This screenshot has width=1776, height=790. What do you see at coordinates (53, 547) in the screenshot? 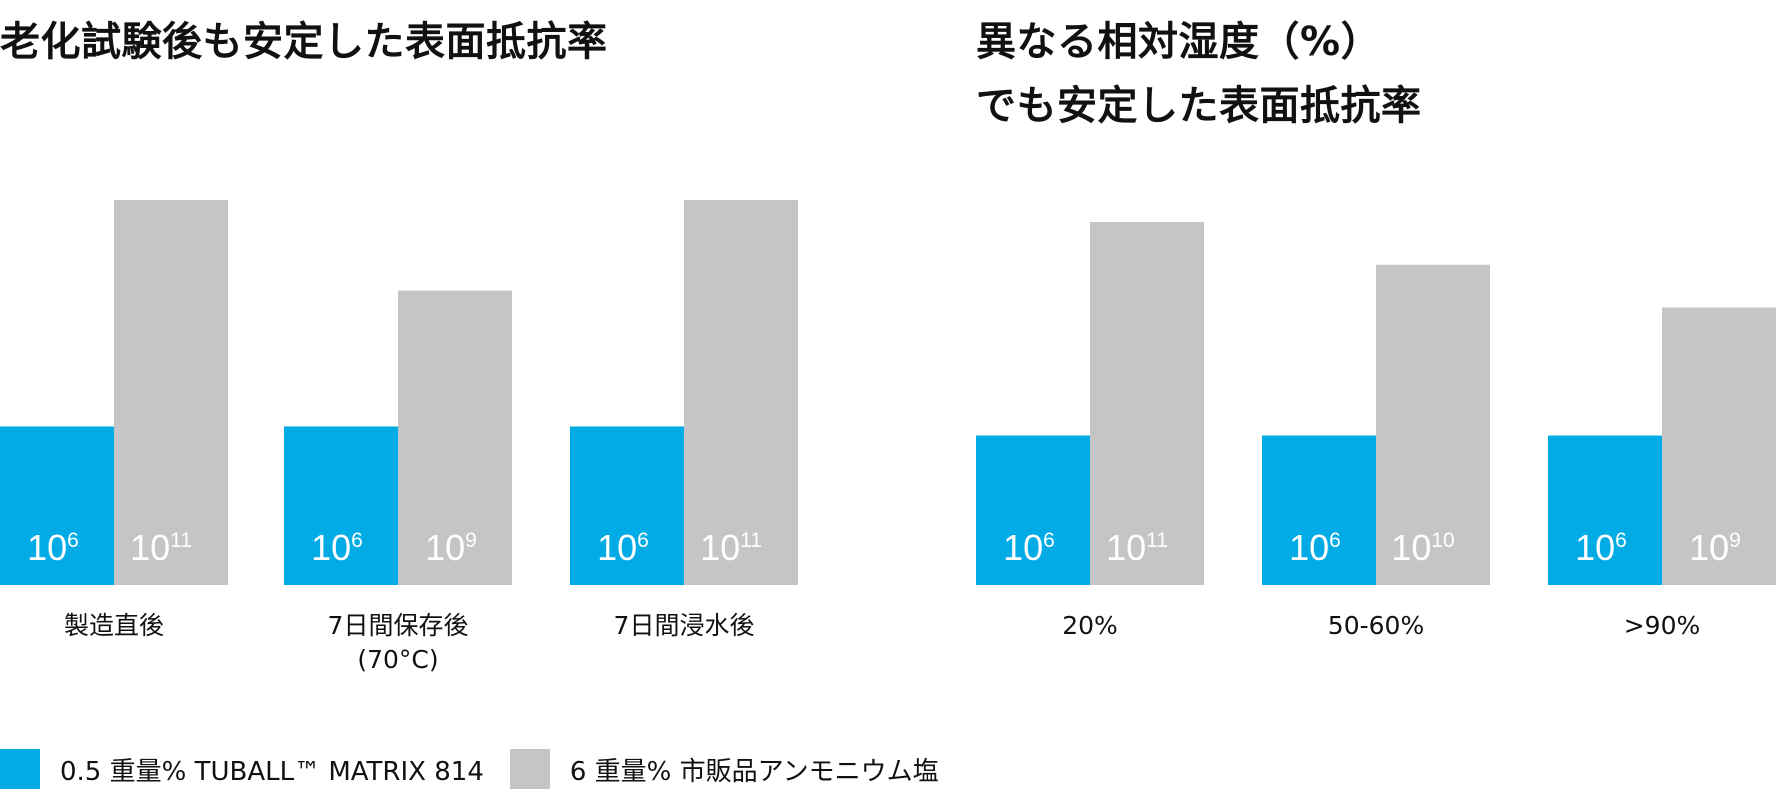
I see `bar-value-label-0-0-0: 106` at bounding box center [53, 547].